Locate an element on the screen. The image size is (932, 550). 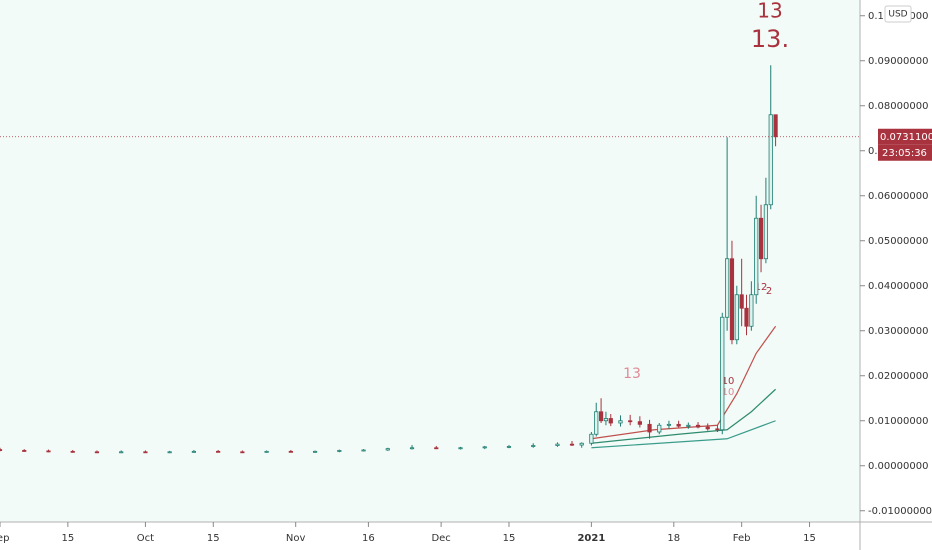
y-tick-label: -0.01000000 is located at coordinates (900, 511).